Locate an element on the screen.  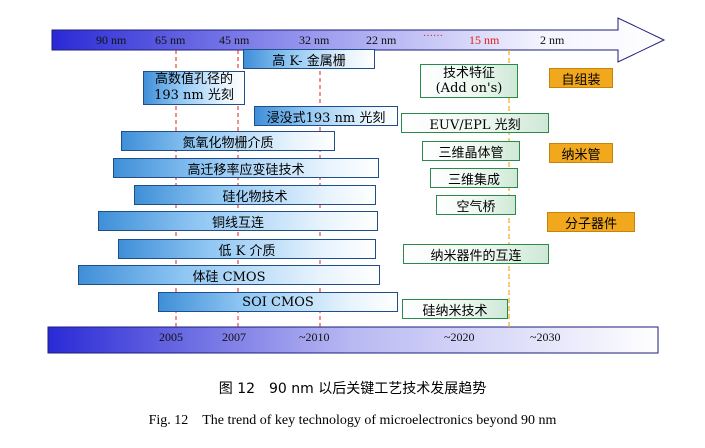
tech-box-air-bridge: 空气桥 is located at coordinates (476, 205).